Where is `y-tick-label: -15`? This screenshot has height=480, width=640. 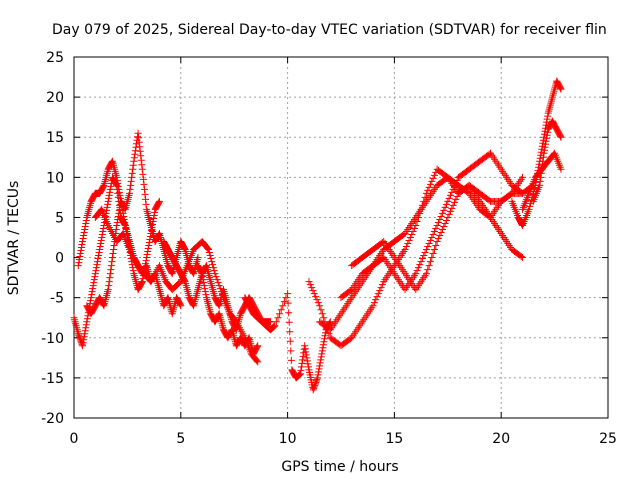
y-tick-label: -15 is located at coordinates (52, 379).